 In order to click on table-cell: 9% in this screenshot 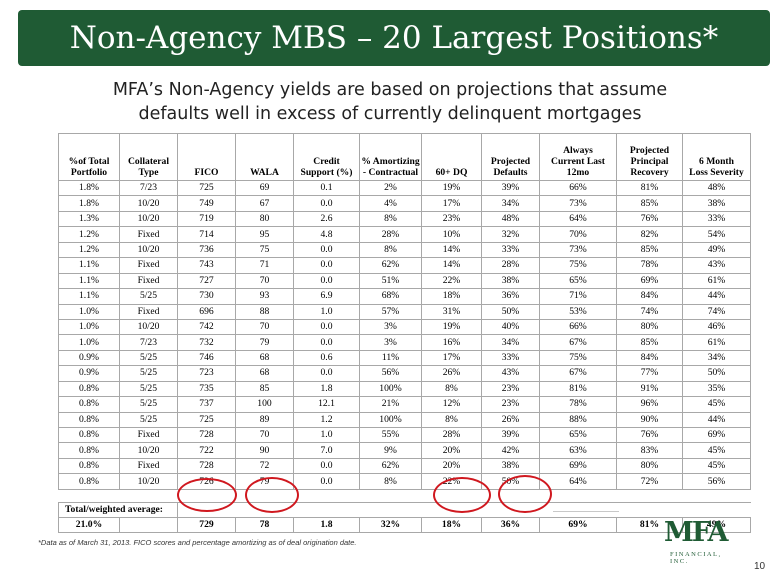, I will do `click(390, 450)`.